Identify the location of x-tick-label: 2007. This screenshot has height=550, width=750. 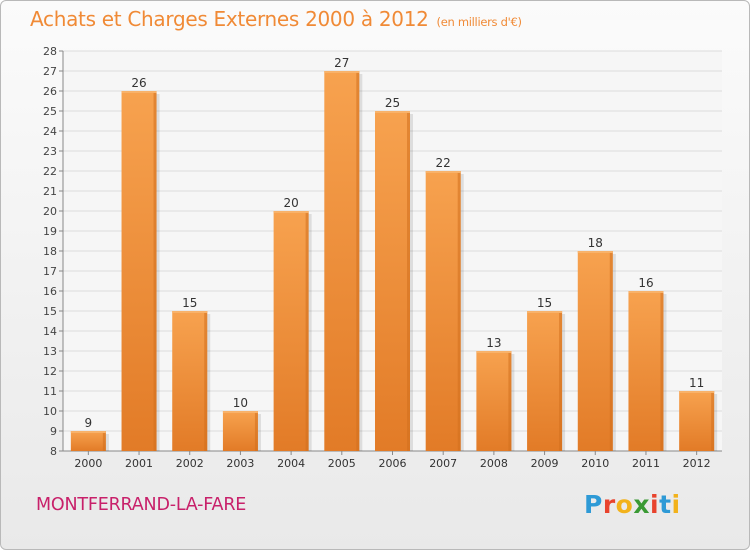
(443, 463).